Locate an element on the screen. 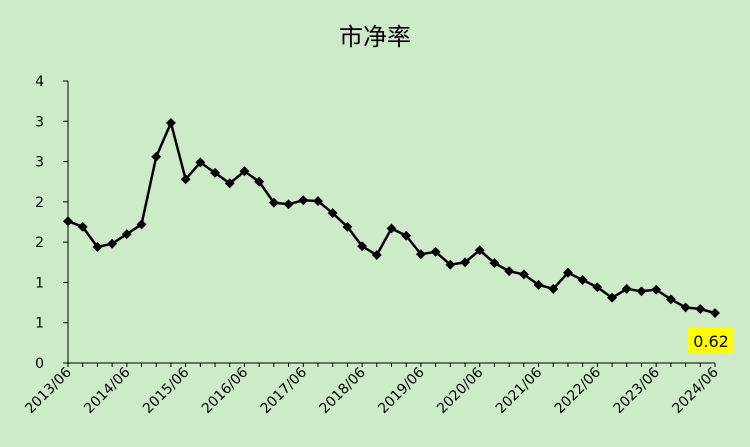 This screenshot has width=750, height=447. y-tick-label: 0 is located at coordinates (39, 364).